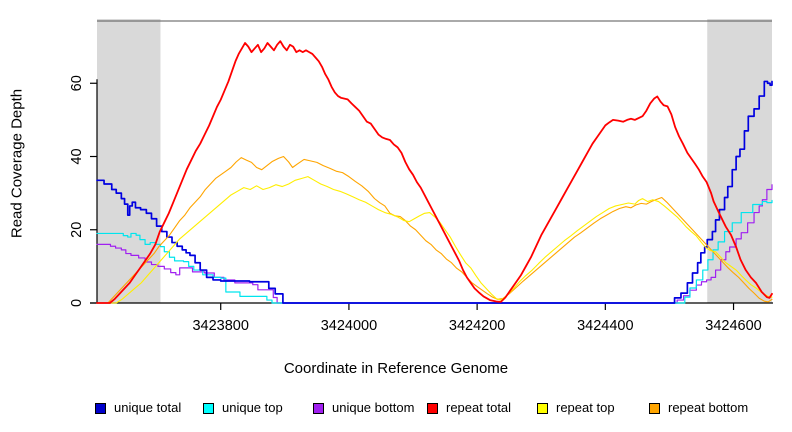 The width and height of the screenshot is (792, 432). I want to click on legend-label: unique top, so click(252, 407).